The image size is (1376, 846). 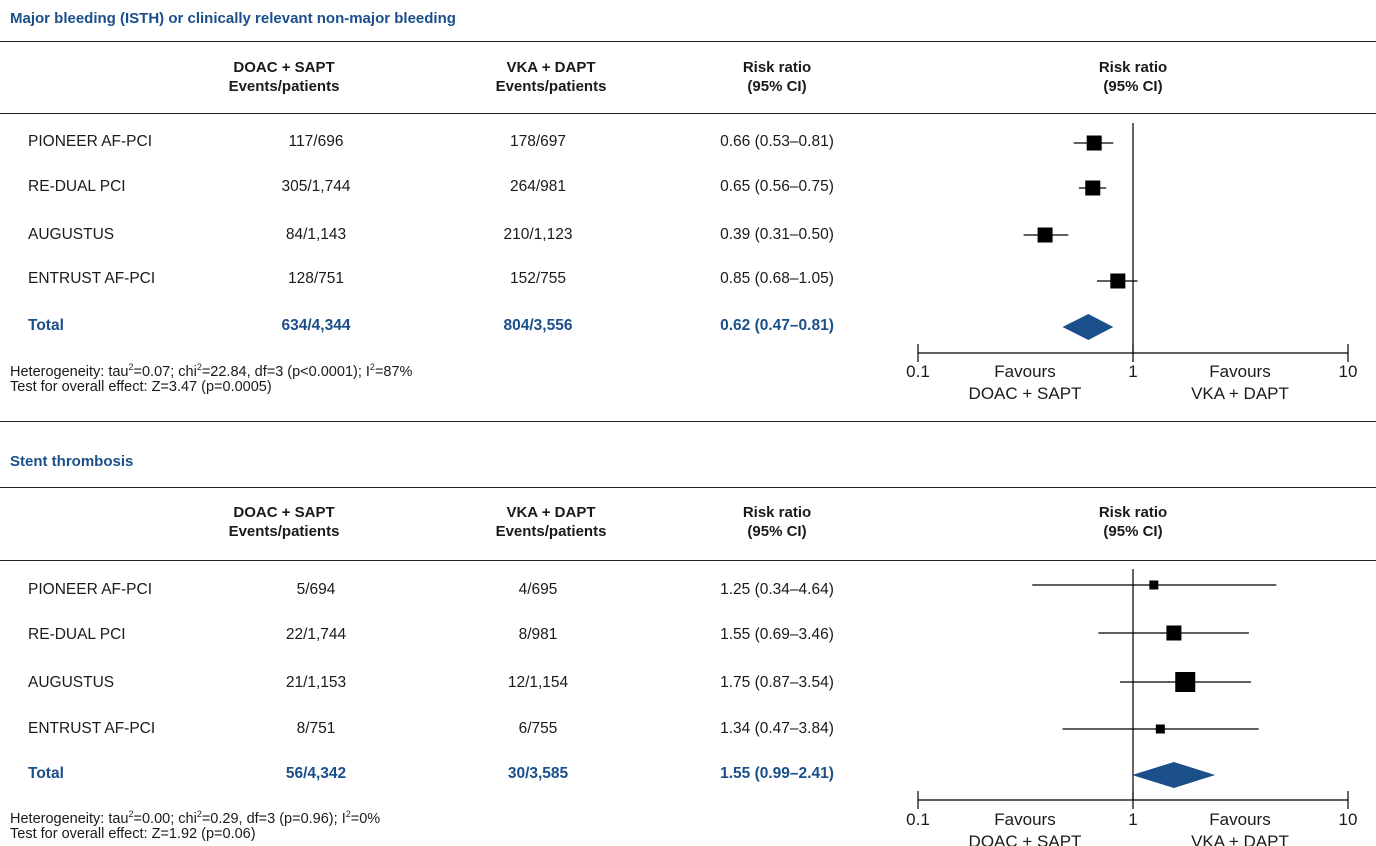 What do you see at coordinates (316, 773) in the screenshot?
I see `total-doac-events: 56/4,342` at bounding box center [316, 773].